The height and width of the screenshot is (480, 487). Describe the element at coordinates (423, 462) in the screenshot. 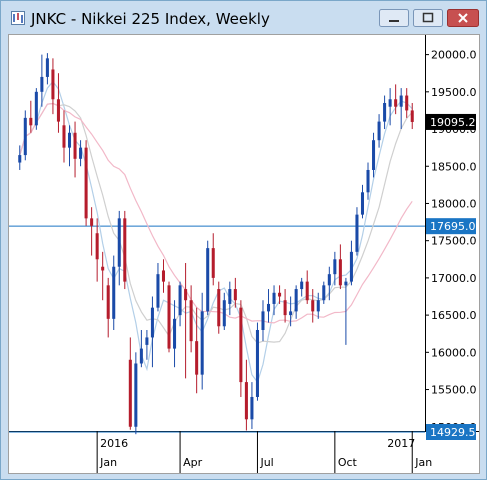

I see `x-tick-label: Jan` at that location.